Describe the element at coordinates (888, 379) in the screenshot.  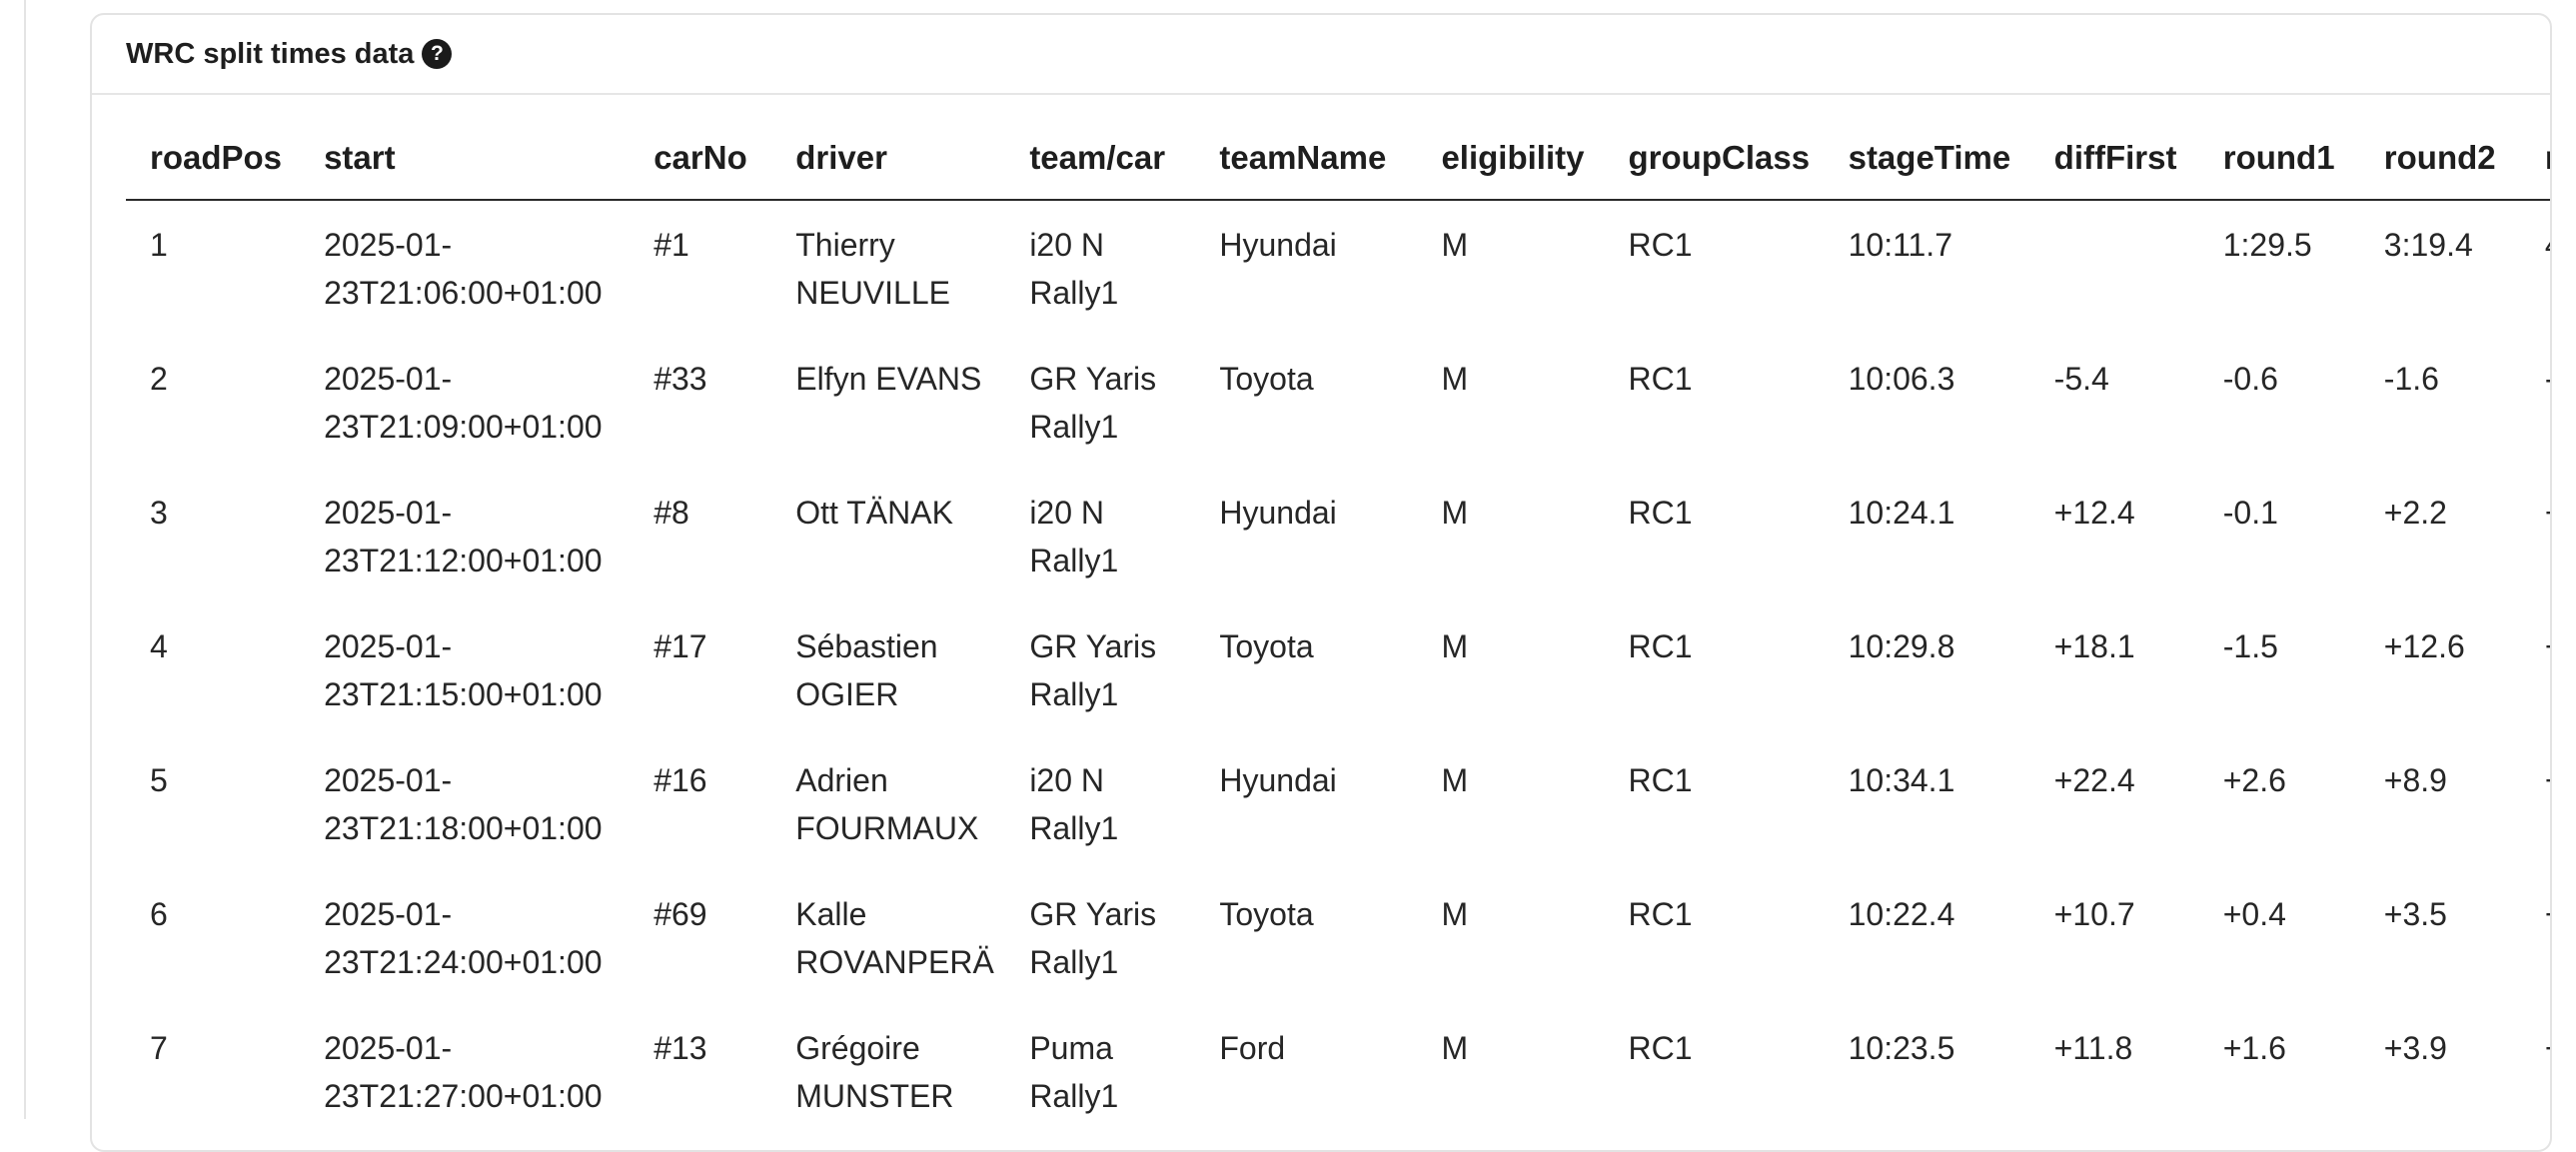
I see `driver-cell-line: Elfyn EVANS` at that location.